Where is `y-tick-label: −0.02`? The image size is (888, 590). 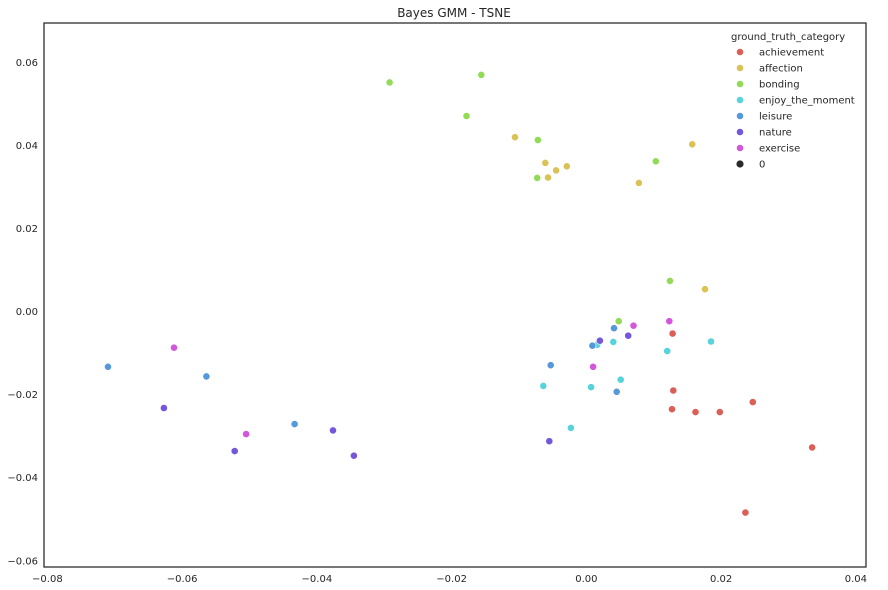 y-tick-label: −0.02 is located at coordinates (22, 395).